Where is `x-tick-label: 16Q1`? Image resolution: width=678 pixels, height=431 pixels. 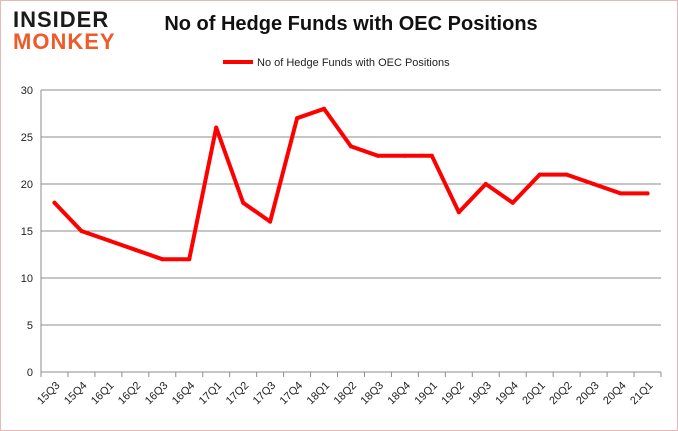 x-tick-label: 16Q1 is located at coordinates (103, 394).